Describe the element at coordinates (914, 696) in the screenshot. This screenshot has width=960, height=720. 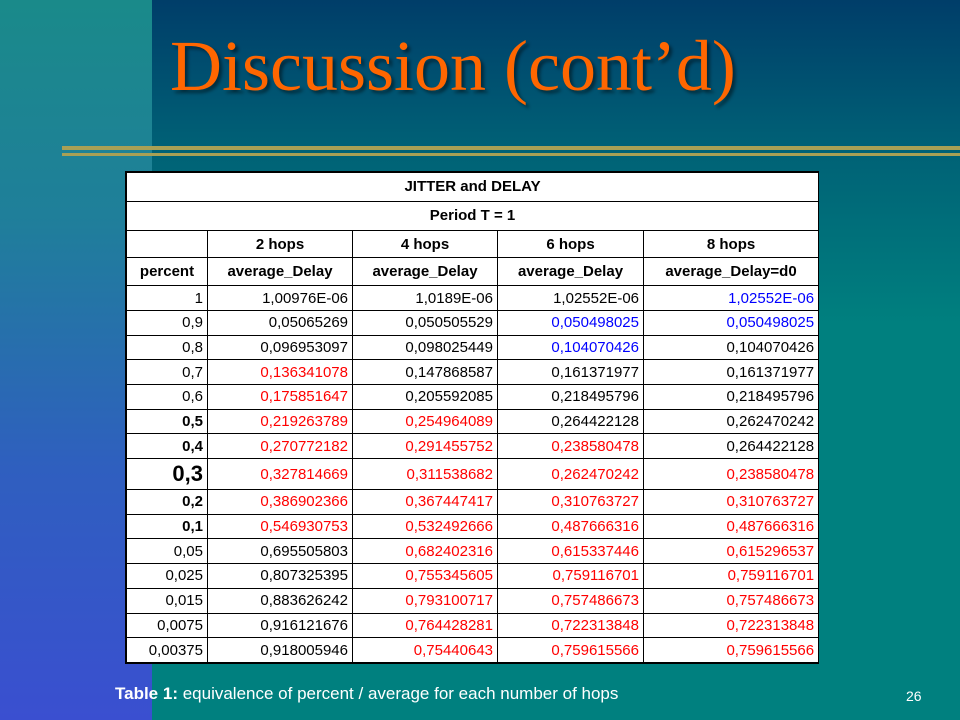
I see `page-number: 26` at that location.